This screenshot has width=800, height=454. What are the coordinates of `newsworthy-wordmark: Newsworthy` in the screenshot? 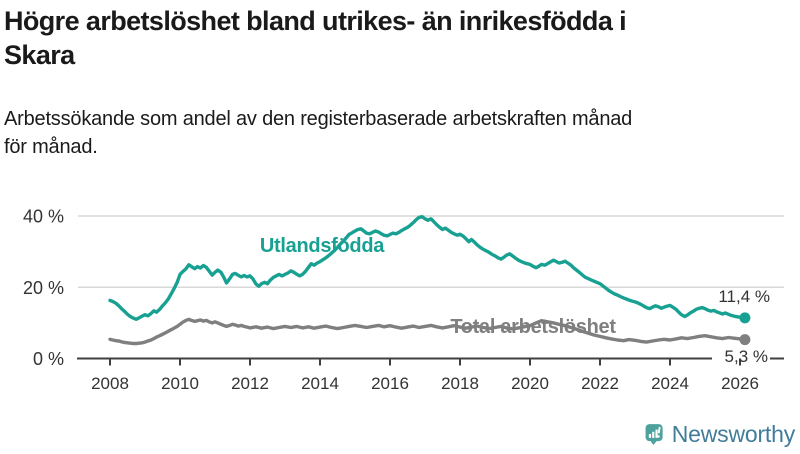 It's located at (733, 434).